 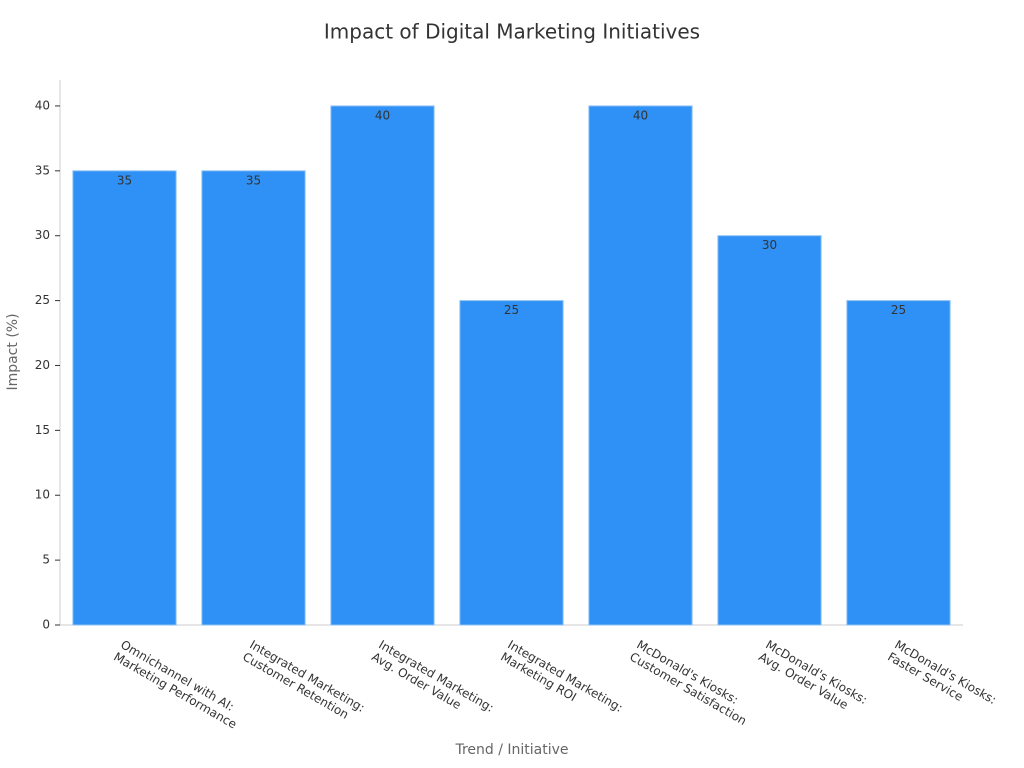 I want to click on y-tick-label: 40, so click(x=42, y=105).